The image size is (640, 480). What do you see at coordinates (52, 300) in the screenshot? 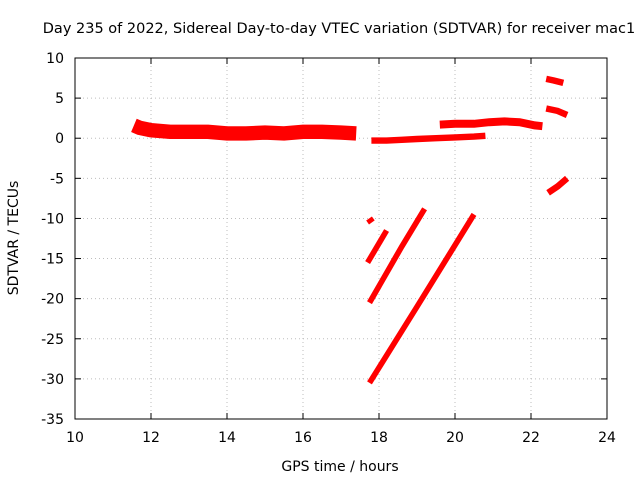
I see `y-tick-label: -20` at bounding box center [52, 300].